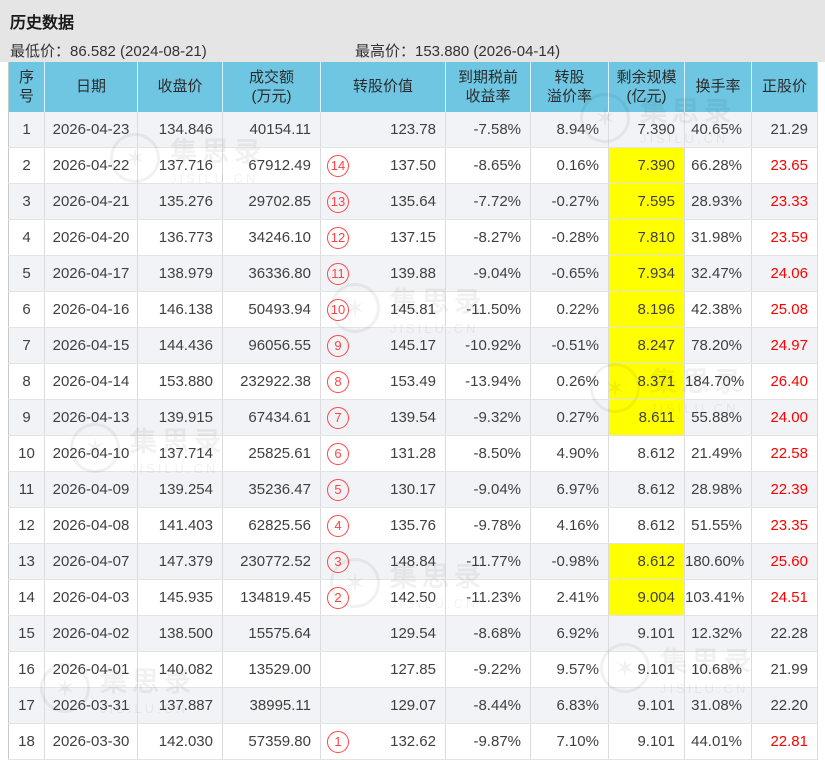  What do you see at coordinates (271, 705) in the screenshot?
I see `cell-volume: 38995.11` at bounding box center [271, 705].